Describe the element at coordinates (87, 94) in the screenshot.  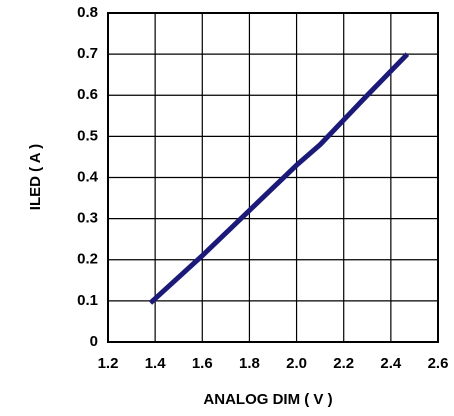
I see `y-tick-label: 0.6` at that location.